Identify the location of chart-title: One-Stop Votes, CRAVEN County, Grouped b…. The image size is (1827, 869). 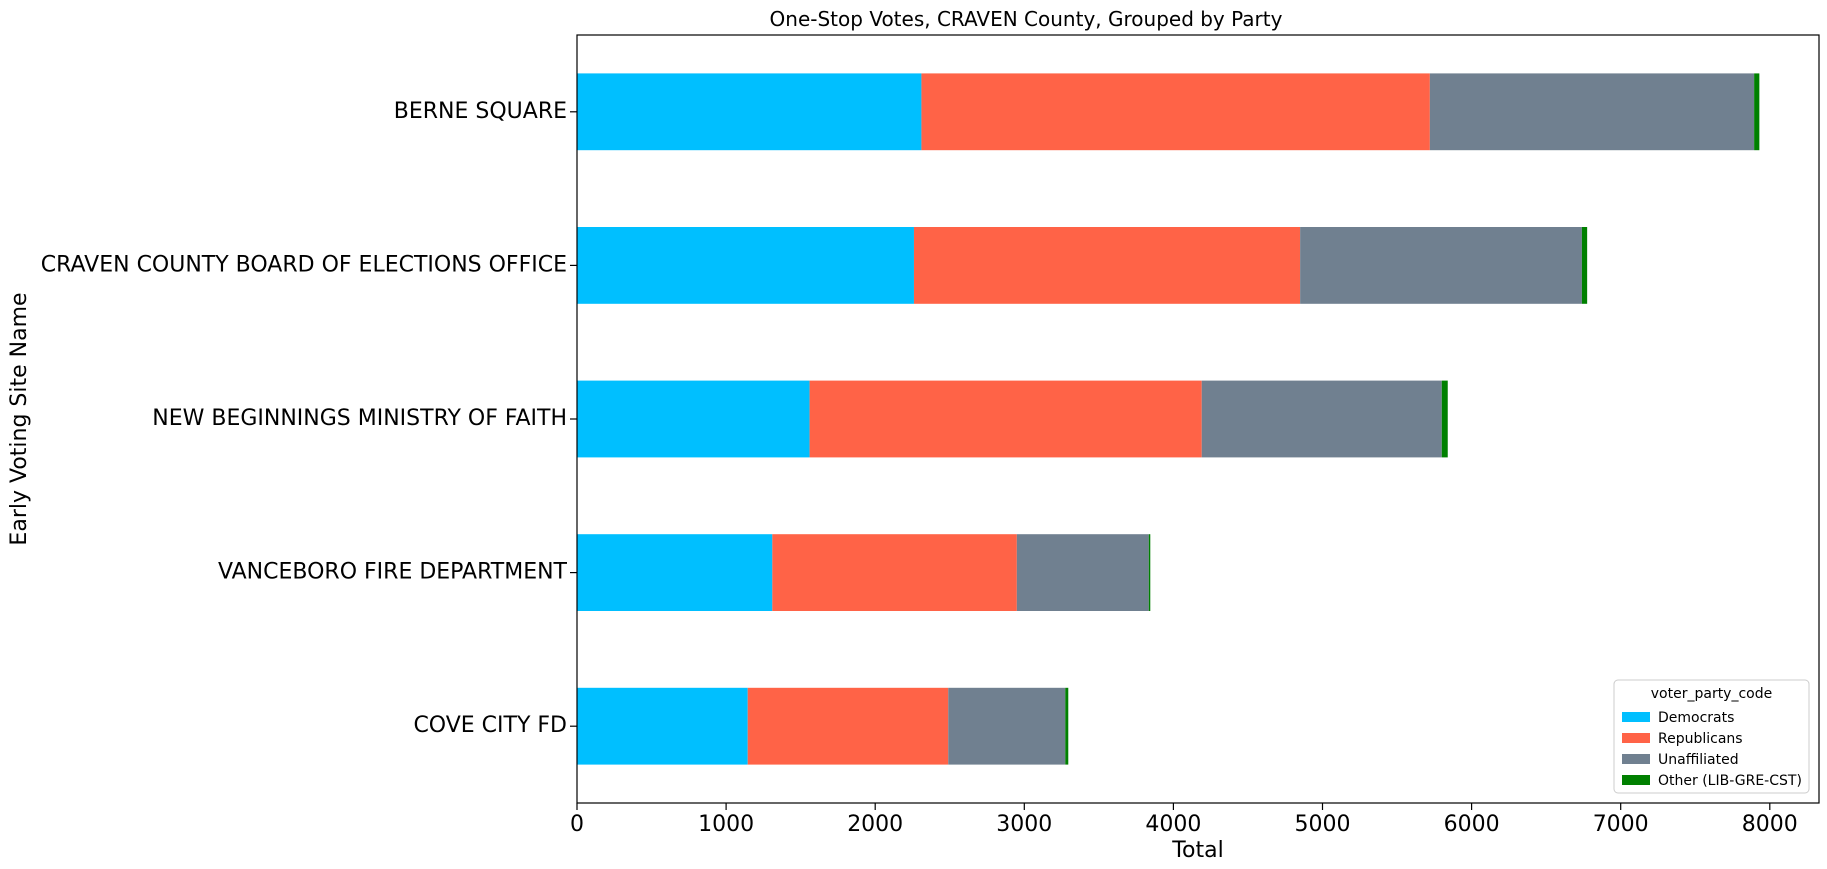
(1026, 19).